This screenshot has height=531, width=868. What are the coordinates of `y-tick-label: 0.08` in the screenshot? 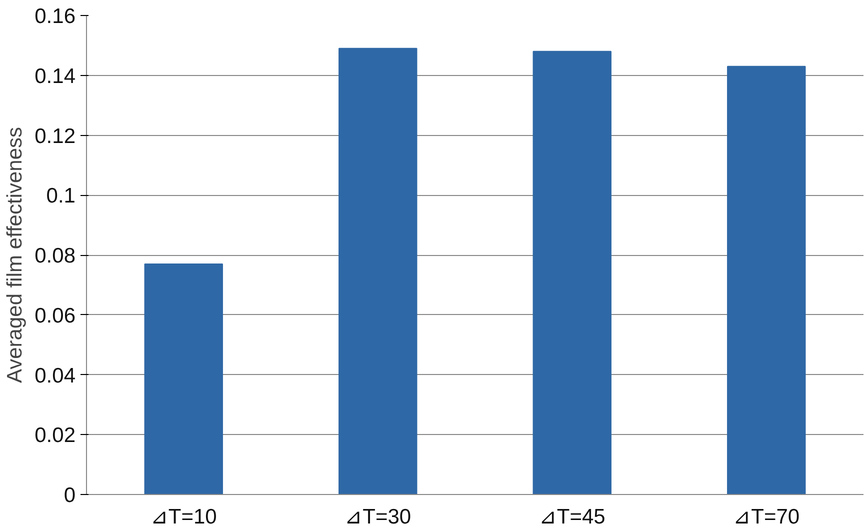 It's located at (55, 256).